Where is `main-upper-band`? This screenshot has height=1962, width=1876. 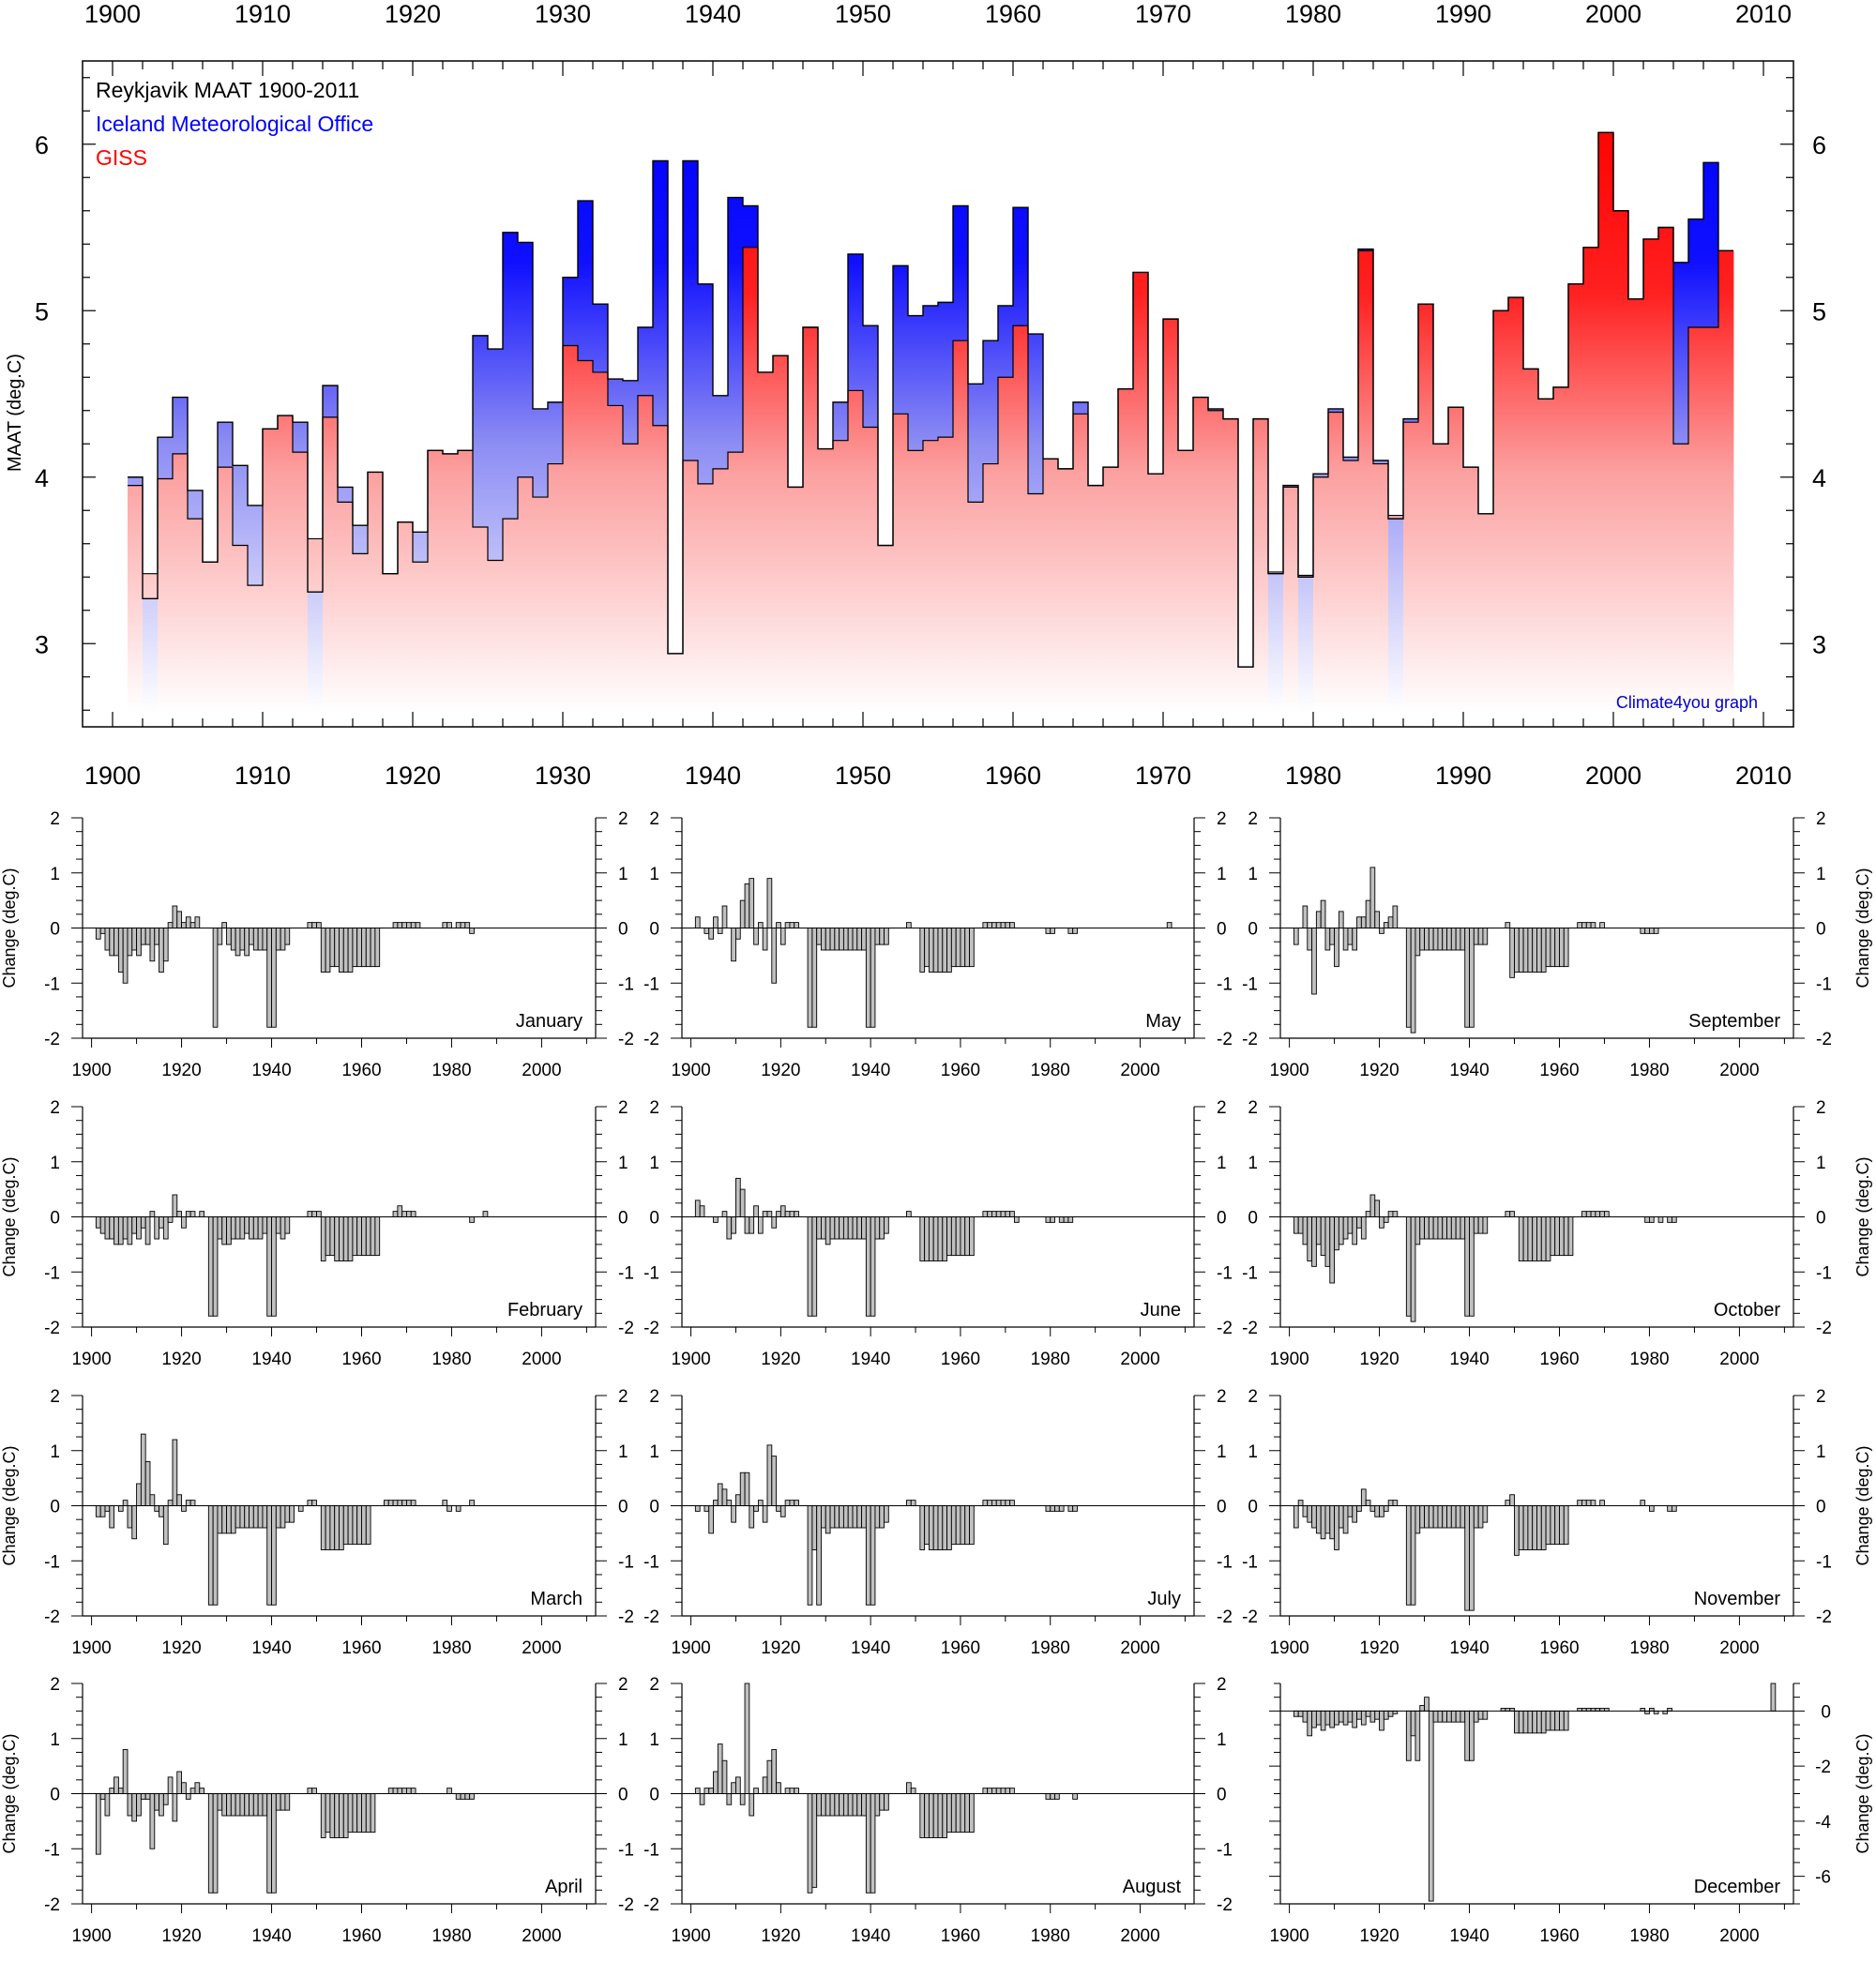 main-upper-band is located at coordinates (1306, 576).